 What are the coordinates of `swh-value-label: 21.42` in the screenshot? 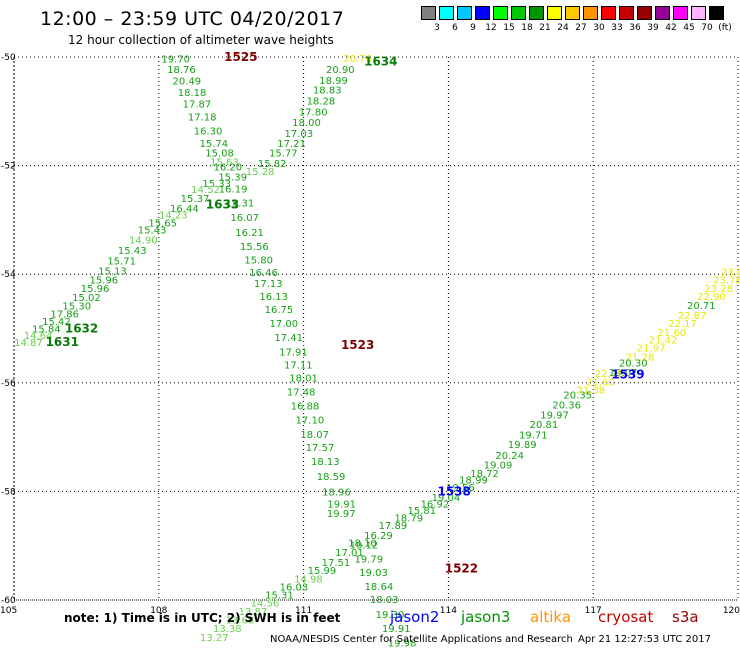 It's located at (663, 340).